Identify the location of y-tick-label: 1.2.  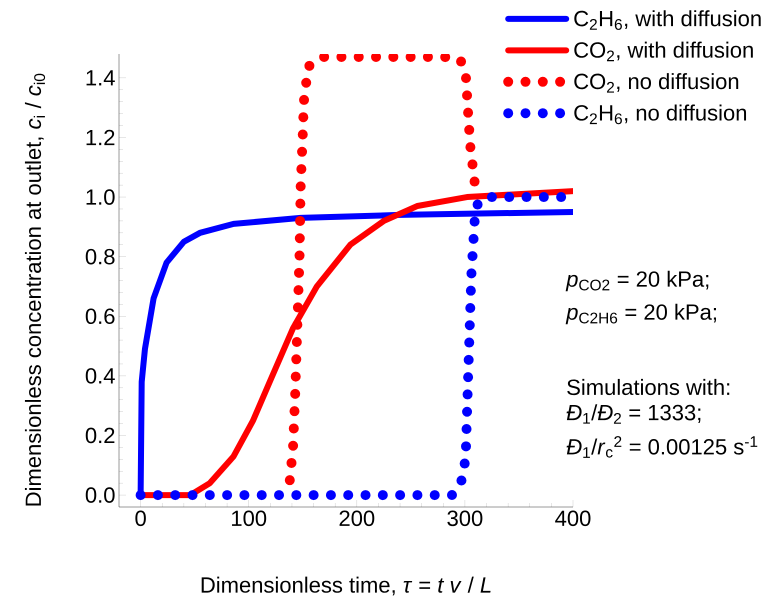
(100, 138).